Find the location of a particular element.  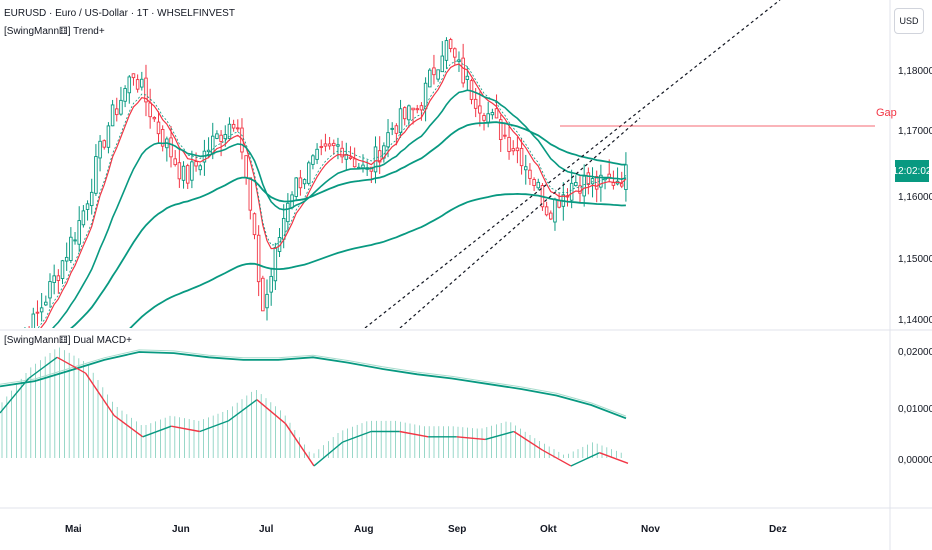

time-tick: Jul is located at coordinates (266, 529).